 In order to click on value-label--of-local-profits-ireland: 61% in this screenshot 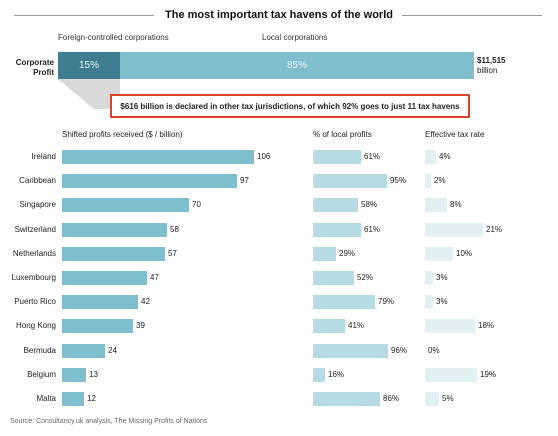, I will do `click(372, 156)`.